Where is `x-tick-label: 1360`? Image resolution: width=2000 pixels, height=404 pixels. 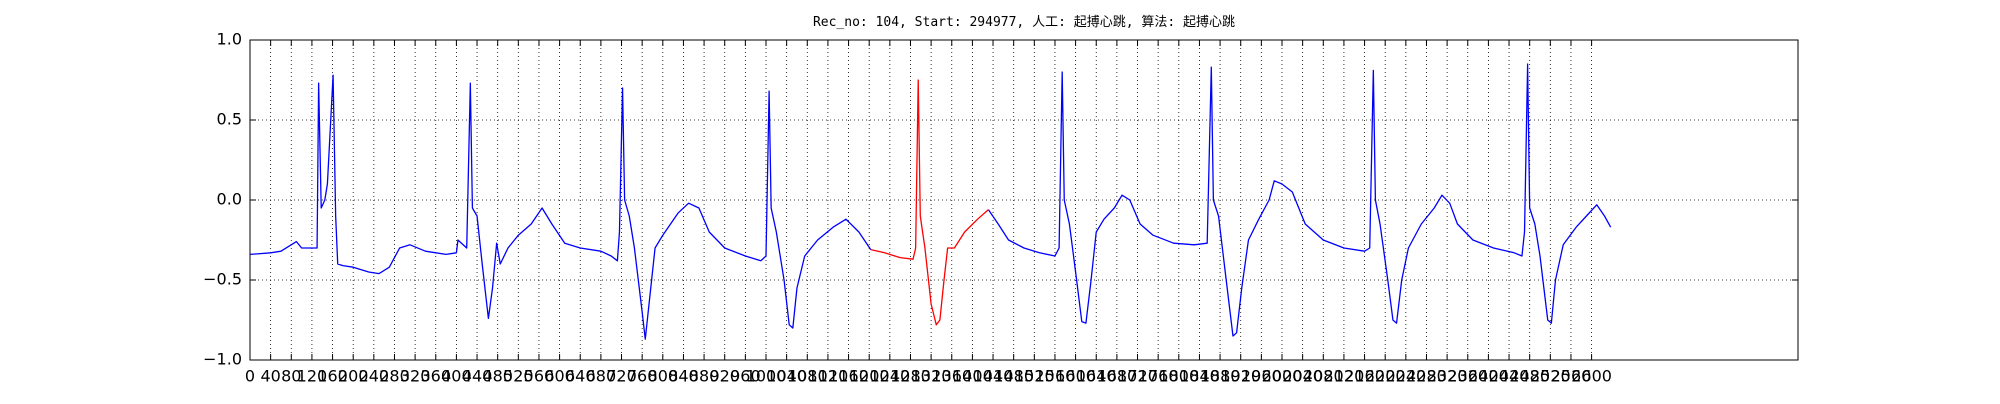 x-tick-label: 1360 is located at coordinates (951, 376).